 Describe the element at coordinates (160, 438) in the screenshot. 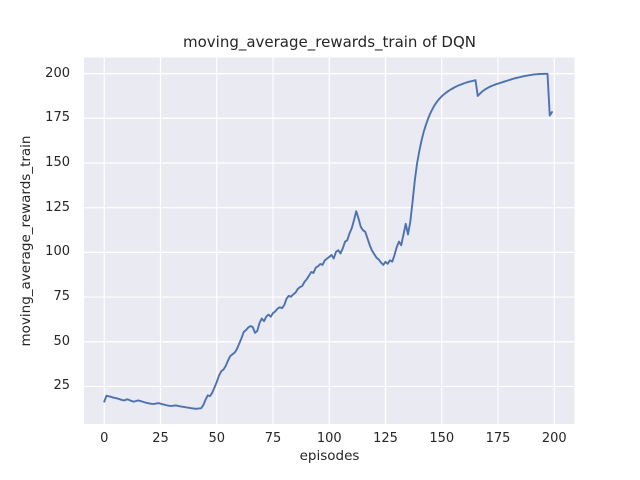

I see `x-tick-label: 25` at that location.